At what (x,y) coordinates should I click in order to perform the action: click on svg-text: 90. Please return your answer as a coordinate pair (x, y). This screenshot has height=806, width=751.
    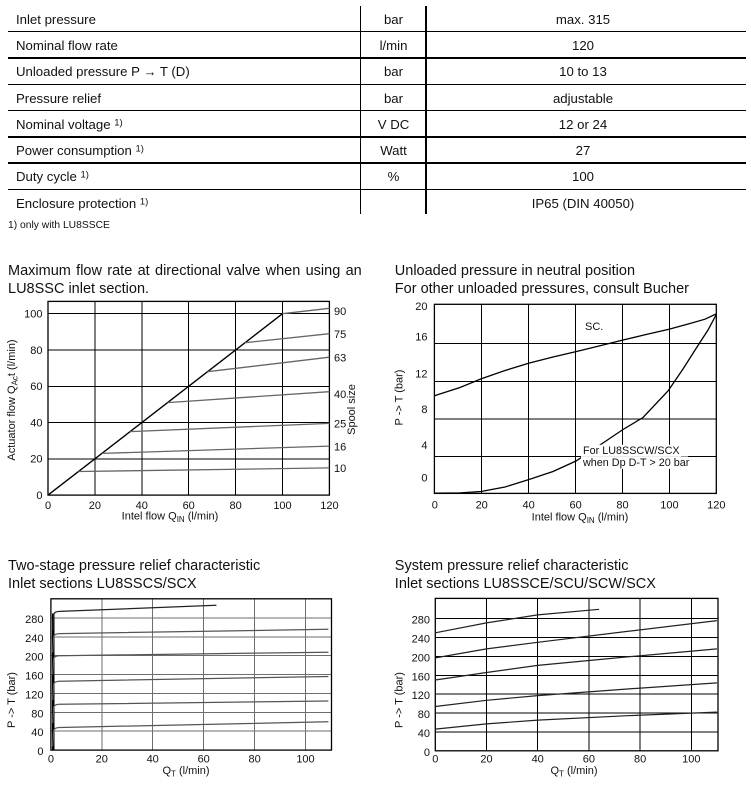
    Looking at the image, I should click on (340, 312).